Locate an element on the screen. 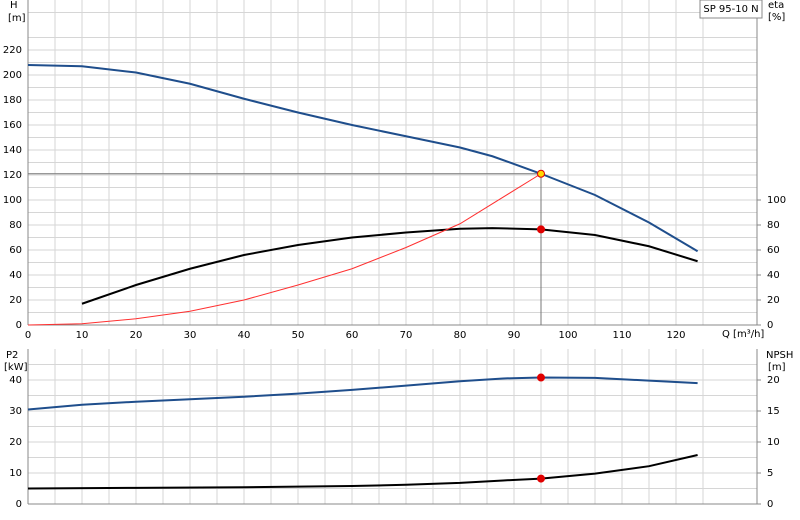  x-tick-label: 30 is located at coordinates (190, 335).